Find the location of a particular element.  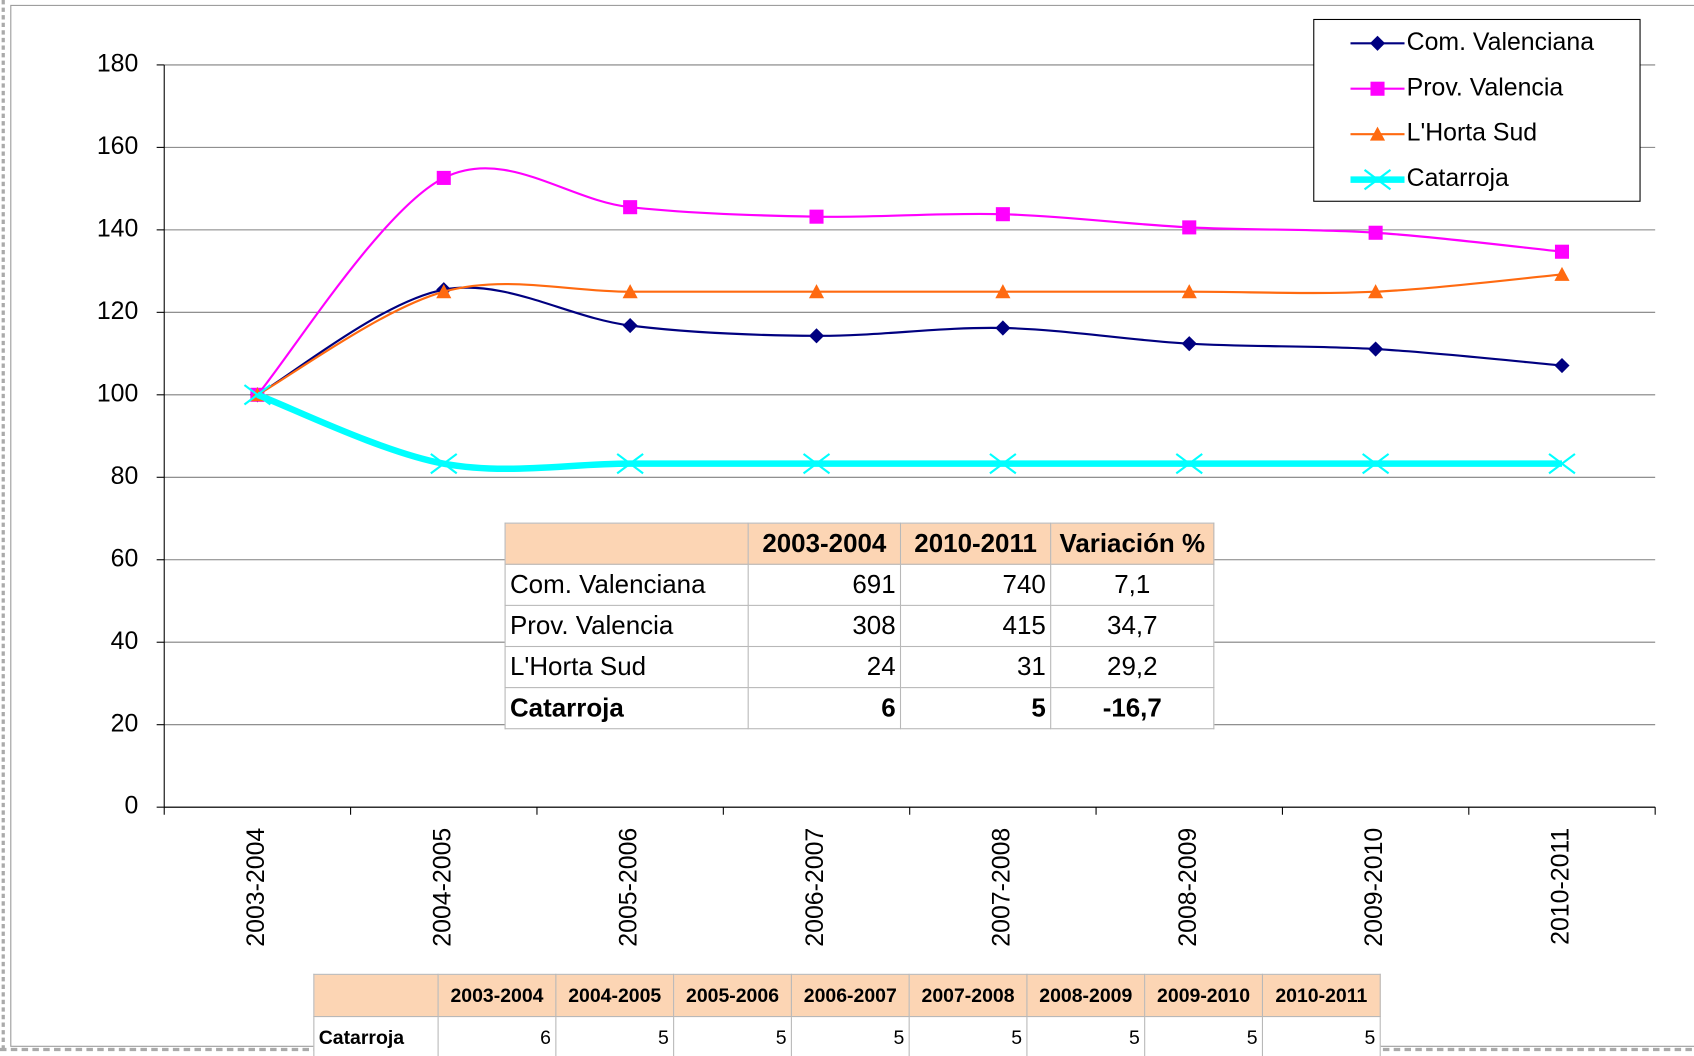

table-cell: Prov. Valencia is located at coordinates (626, 626).